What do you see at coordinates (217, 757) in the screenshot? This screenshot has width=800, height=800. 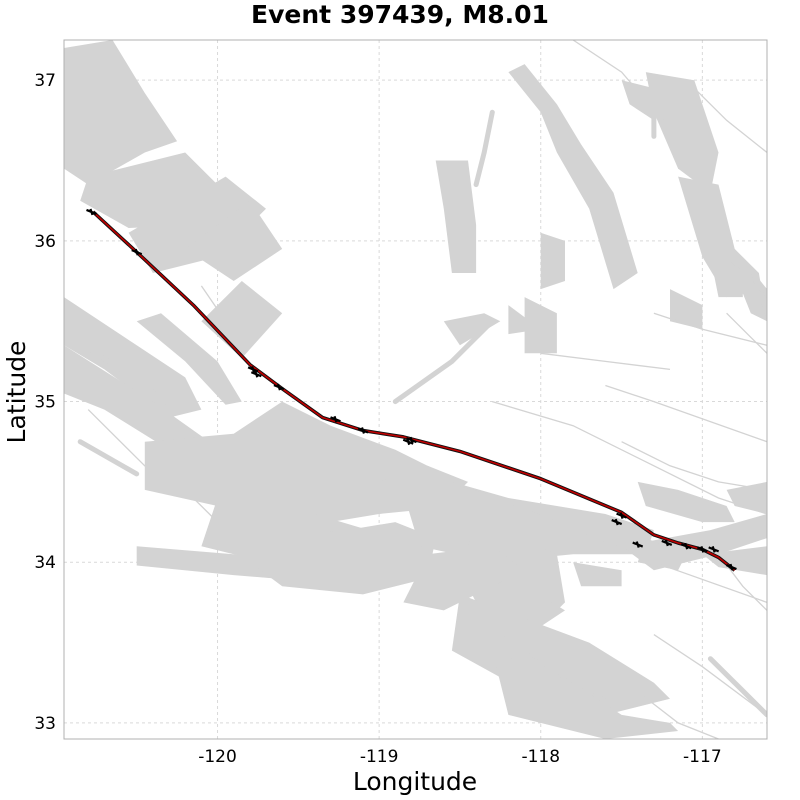 I see `x-tick-label: -120` at bounding box center [217, 757].